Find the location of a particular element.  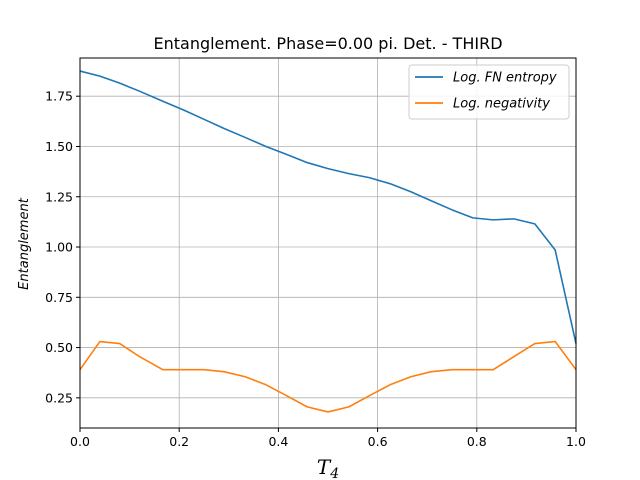

y-tick-label: 1.25 is located at coordinates (59, 196).